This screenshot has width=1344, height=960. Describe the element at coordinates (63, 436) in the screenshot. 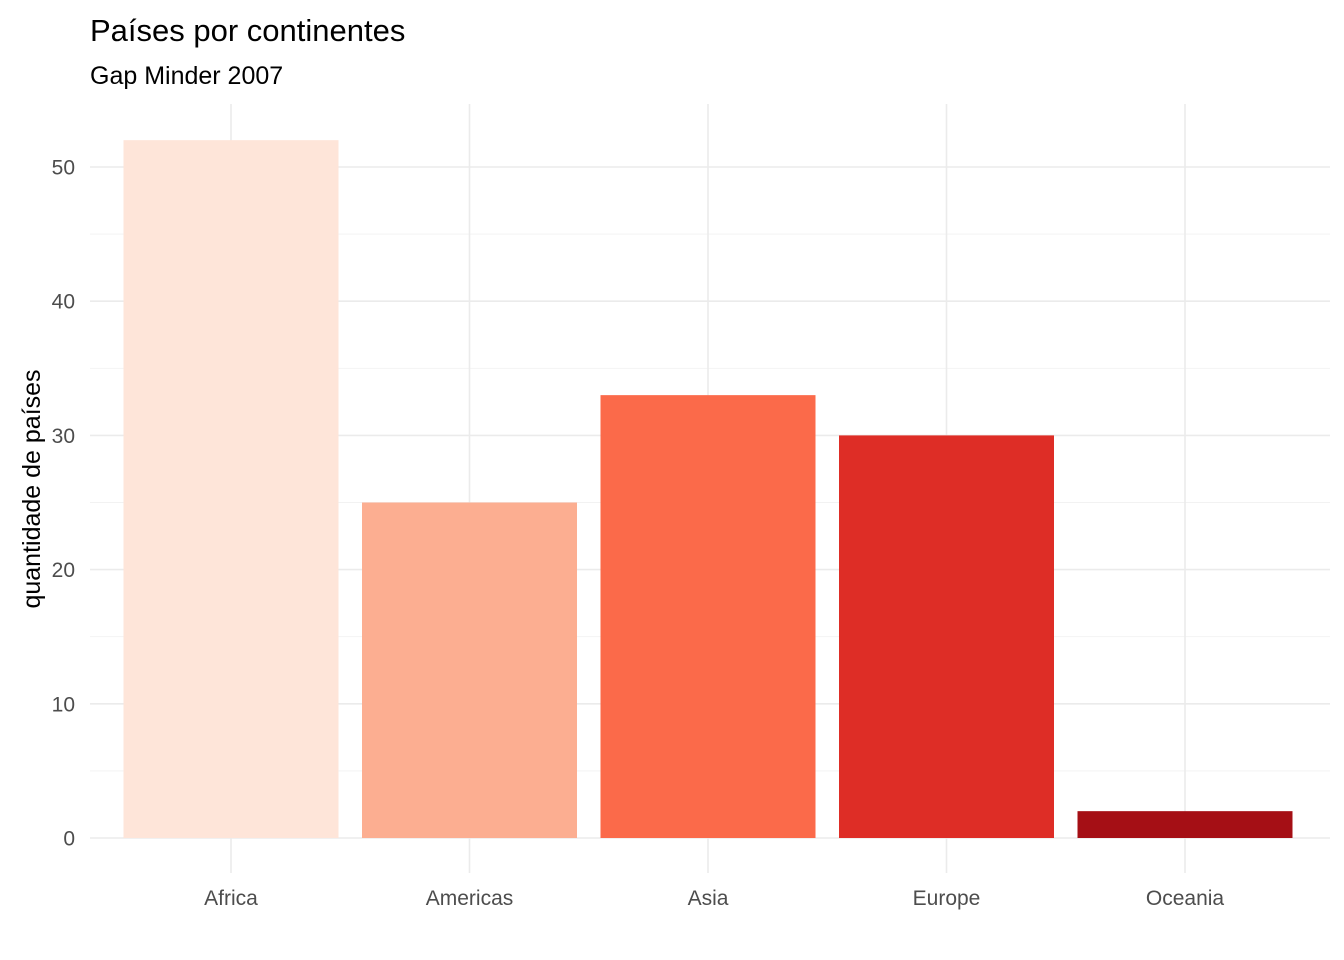

I see `y-tick-label: 30` at that location.